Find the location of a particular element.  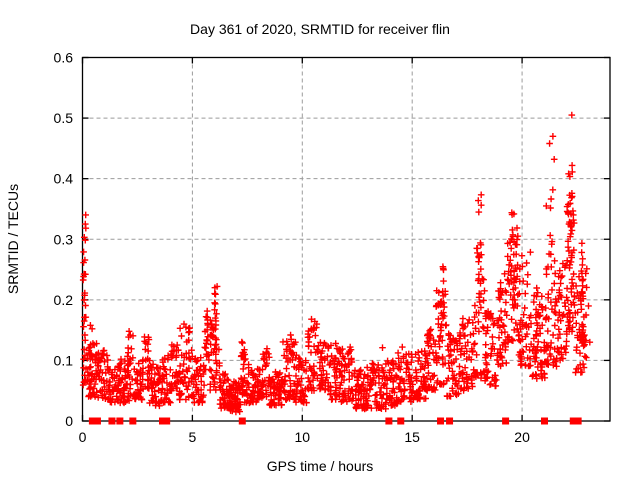

y-tick-label: 0.4 is located at coordinates (64, 179).